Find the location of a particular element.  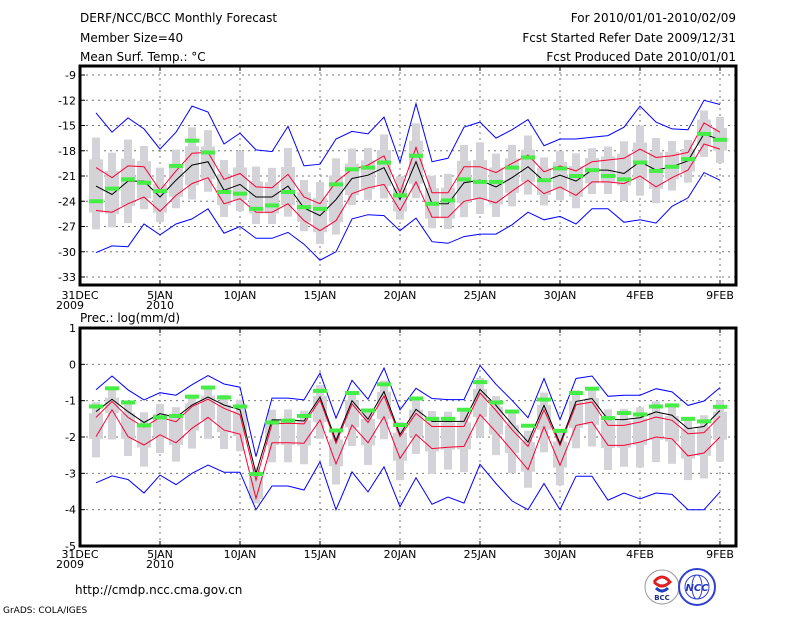

ncc-logo: NCC is located at coordinates (697, 587).